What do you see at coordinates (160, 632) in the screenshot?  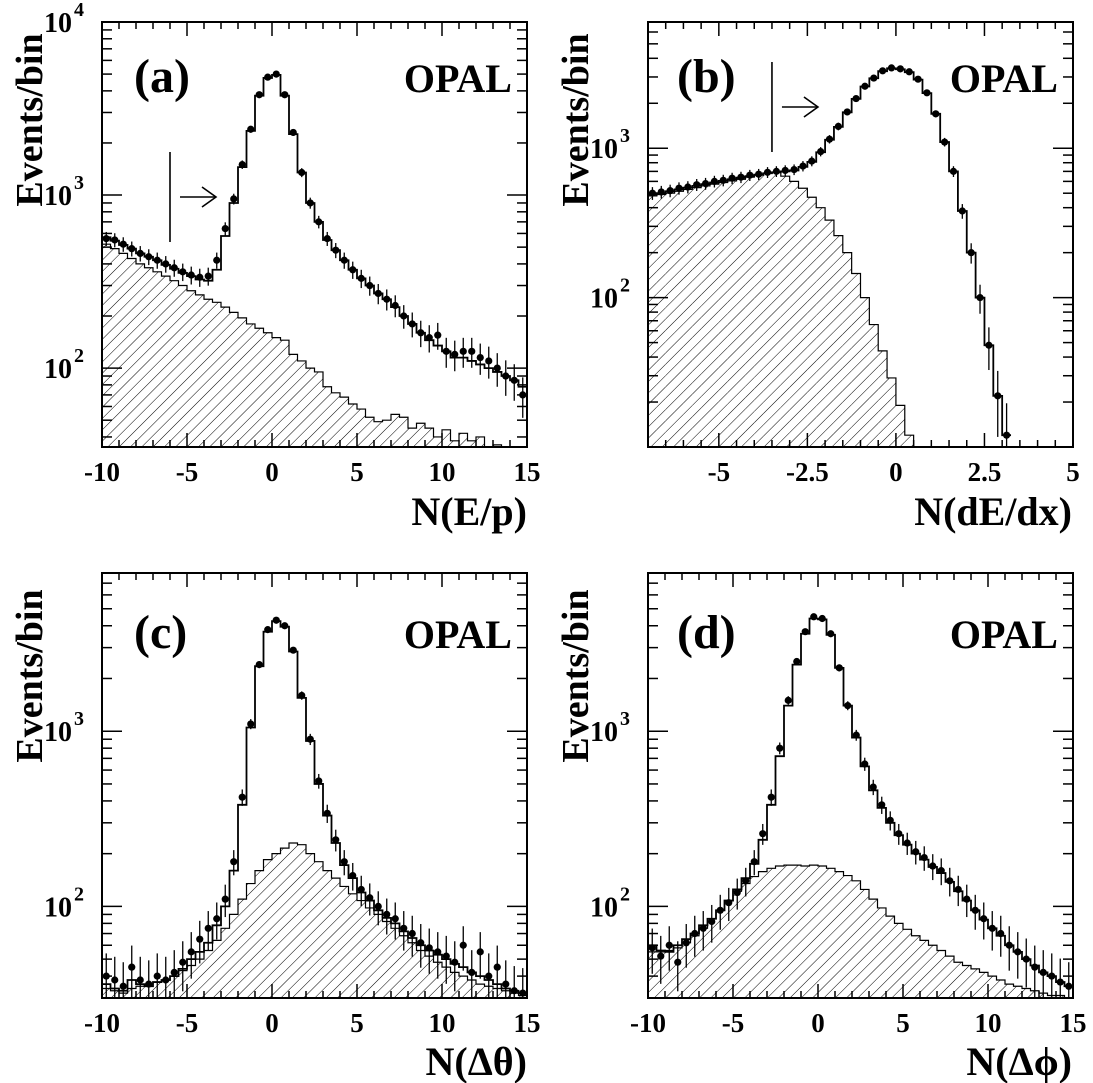 I see `panel-c-label: (c)` at bounding box center [160, 632].